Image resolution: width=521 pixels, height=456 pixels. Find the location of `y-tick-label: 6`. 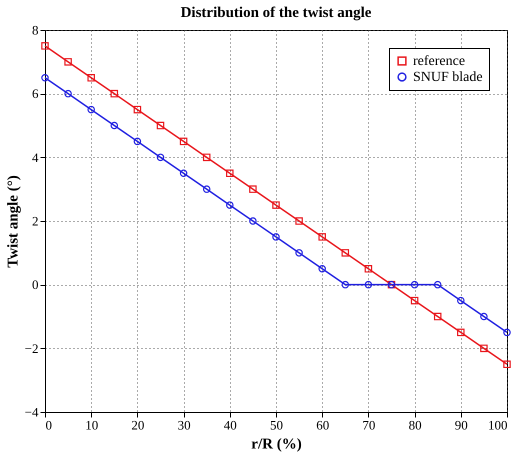

y-tick-label: 6 is located at coordinates (35, 94).